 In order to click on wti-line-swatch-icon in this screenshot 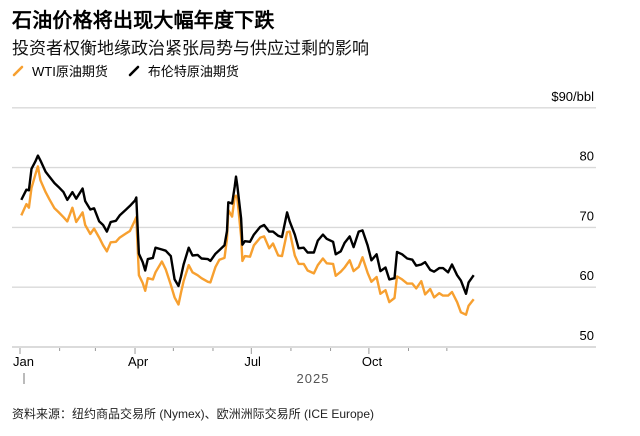, I will do `click(18, 70)`.